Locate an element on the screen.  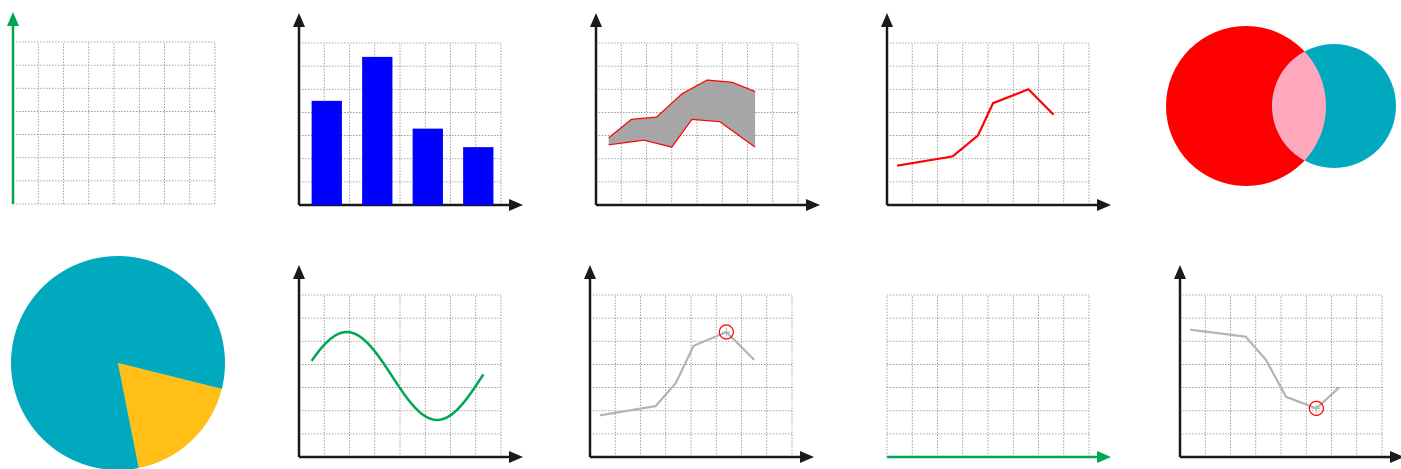
y-axis-highlight-icon is located at coordinates (111, 108).